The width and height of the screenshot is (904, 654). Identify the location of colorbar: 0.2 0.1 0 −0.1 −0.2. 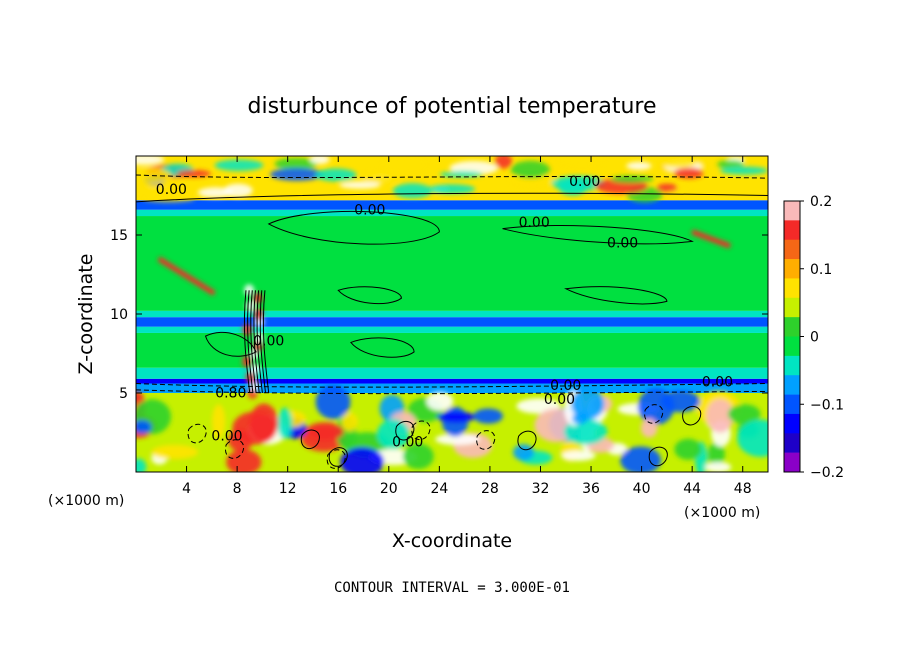
(813, 337).